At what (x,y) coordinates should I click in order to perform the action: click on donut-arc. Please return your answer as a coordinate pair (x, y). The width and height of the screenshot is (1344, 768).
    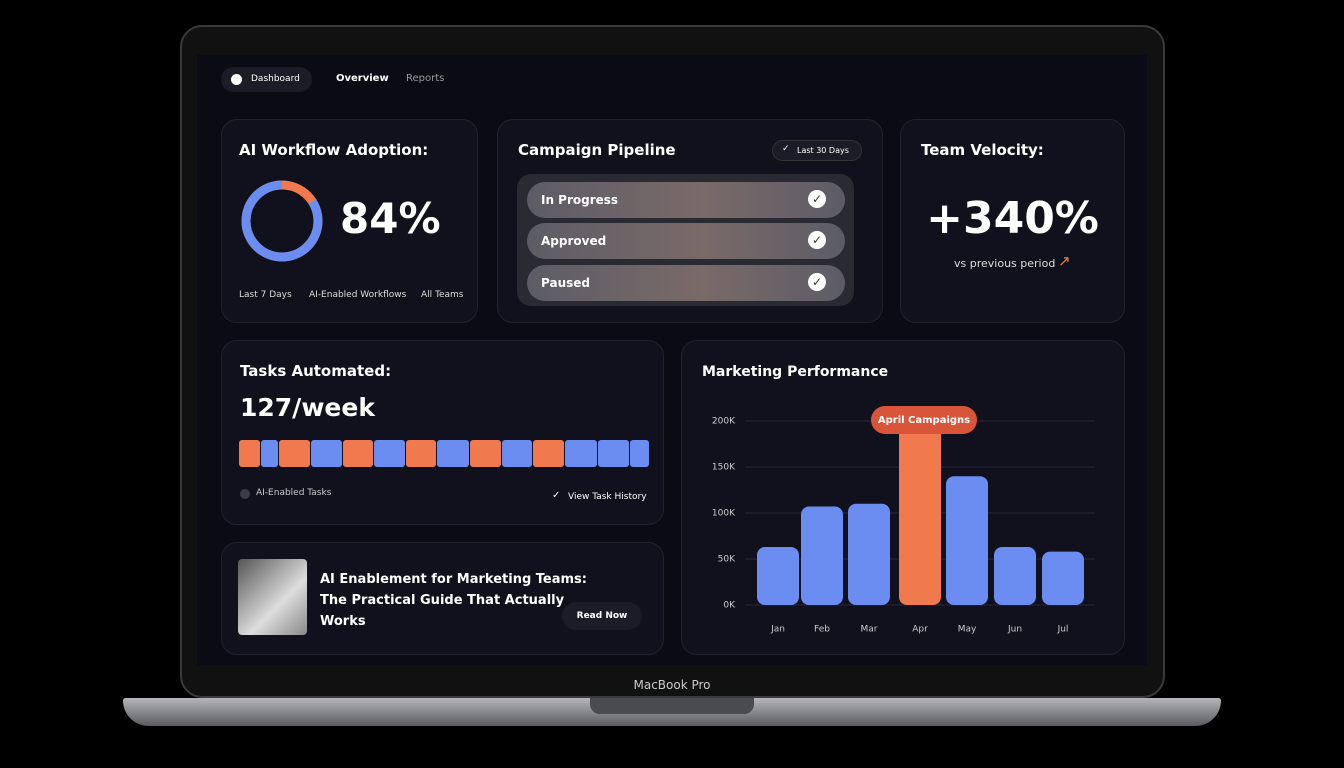
    Looking at the image, I should click on (282, 221).